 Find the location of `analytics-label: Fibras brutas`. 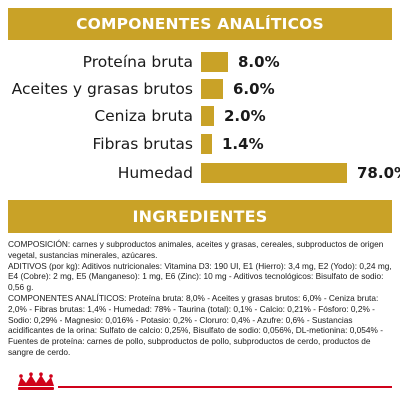

analytics-label: Fibras brutas is located at coordinates (143, 144).